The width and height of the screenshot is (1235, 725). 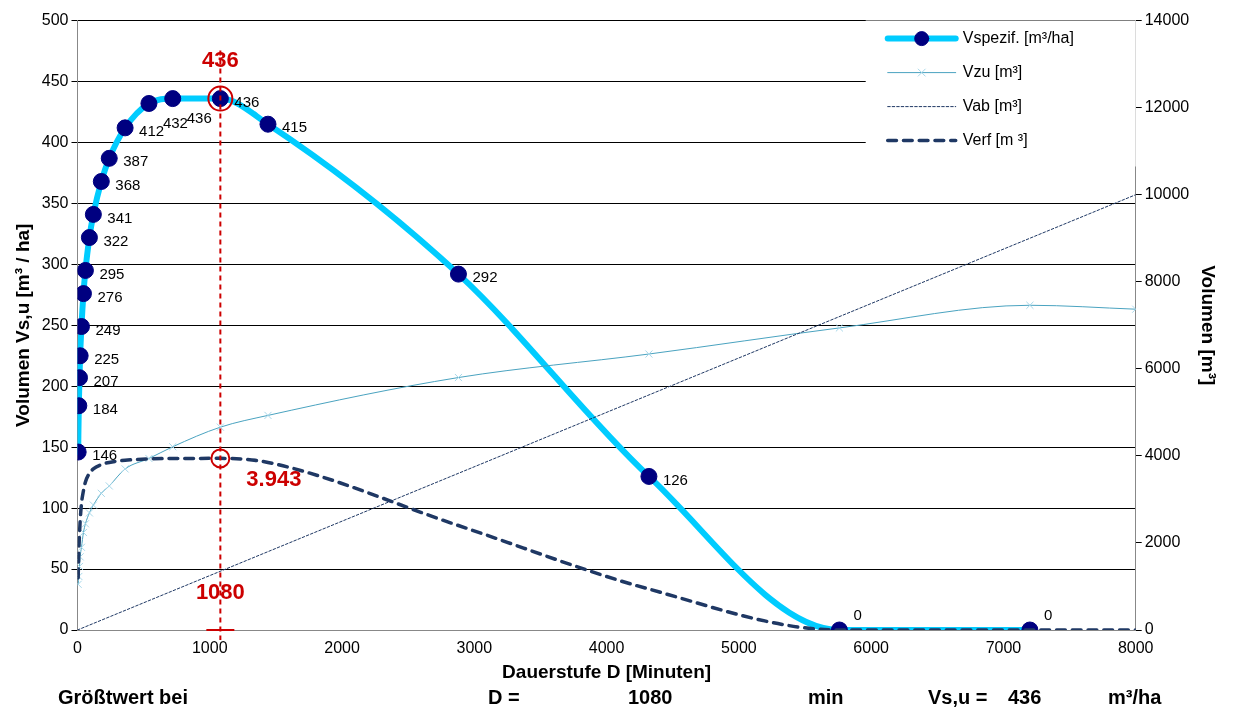 I want to click on data-label: 207, so click(x=106, y=380).